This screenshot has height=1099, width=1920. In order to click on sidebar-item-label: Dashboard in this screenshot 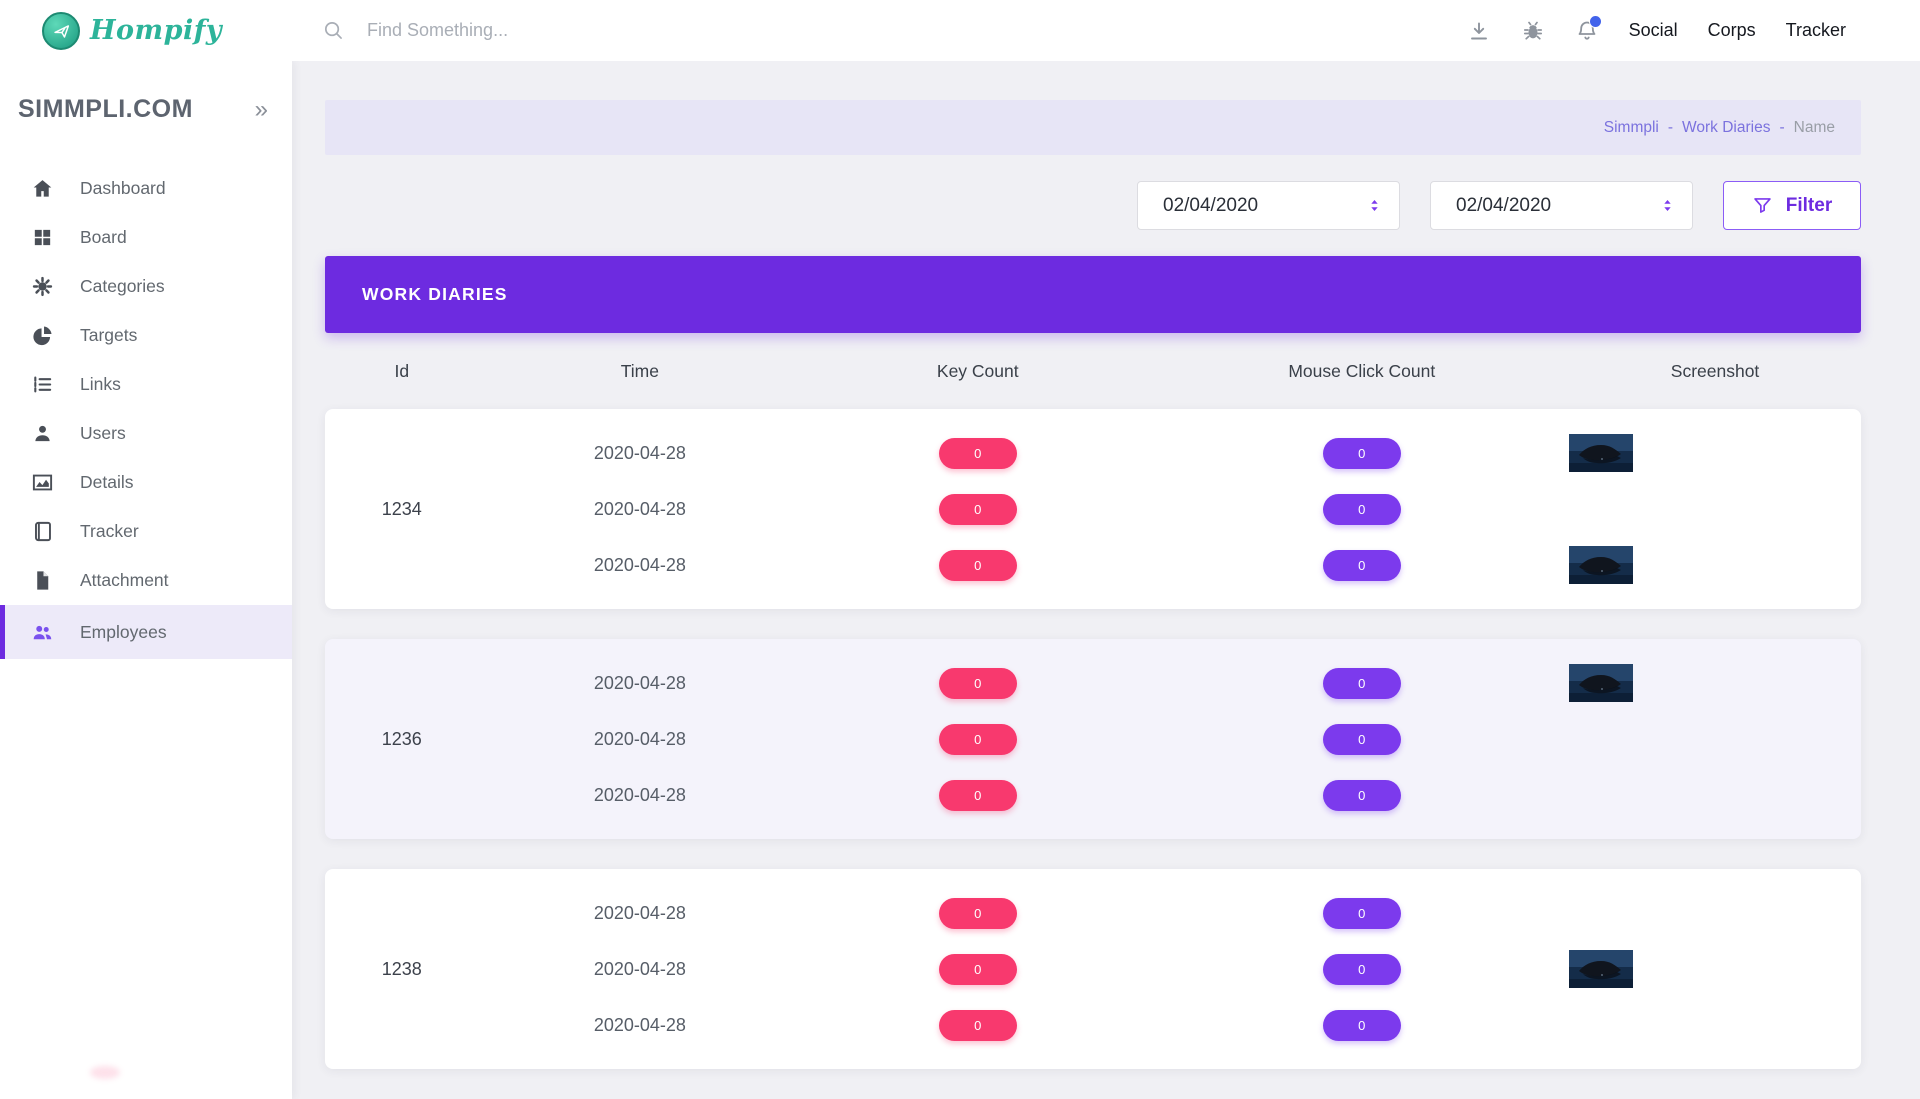, I will do `click(123, 188)`.